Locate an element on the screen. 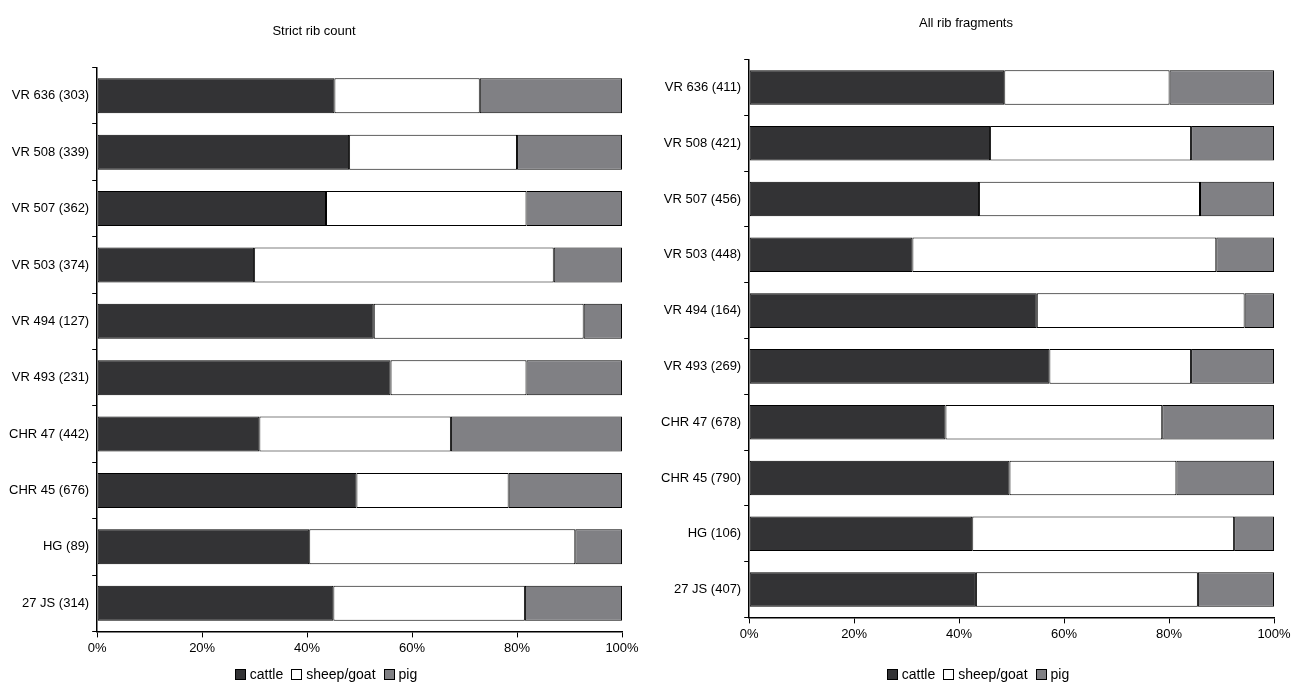  y-tick-label: CHR 47 (442) is located at coordinates (49, 433).